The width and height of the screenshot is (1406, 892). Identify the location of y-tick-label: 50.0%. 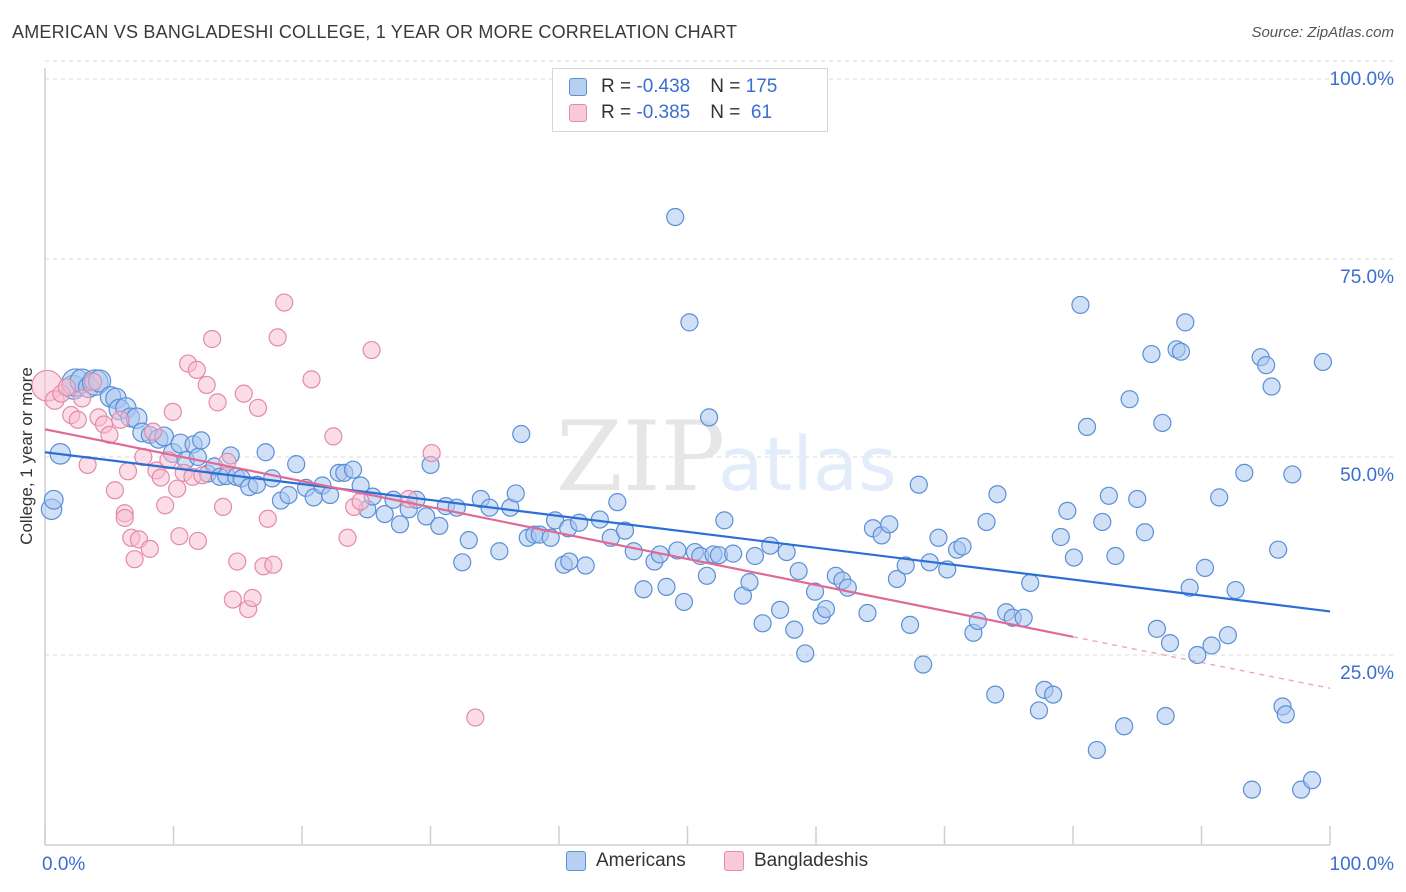
(1367, 475).